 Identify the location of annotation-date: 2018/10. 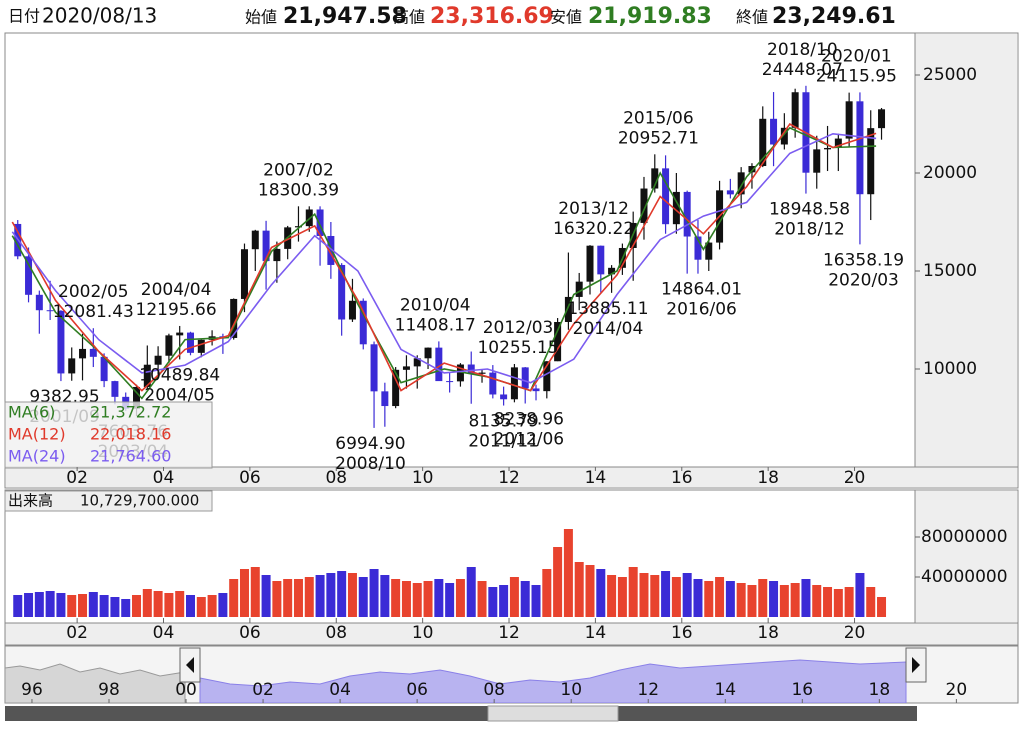
(802, 50).